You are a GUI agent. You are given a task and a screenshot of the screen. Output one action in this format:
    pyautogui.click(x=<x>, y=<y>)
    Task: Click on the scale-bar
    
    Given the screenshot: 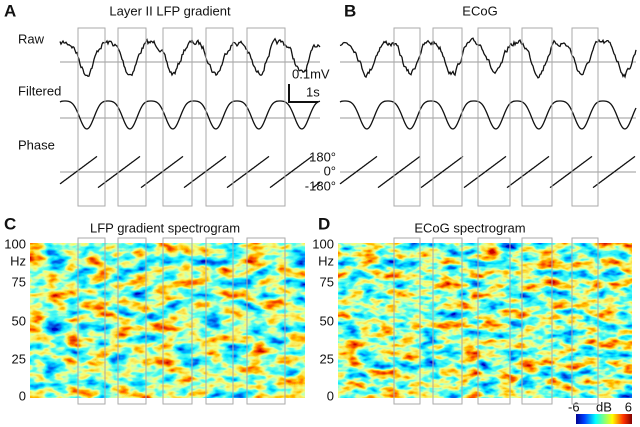 What is the action you would take?
    pyautogui.click(x=303, y=93)
    